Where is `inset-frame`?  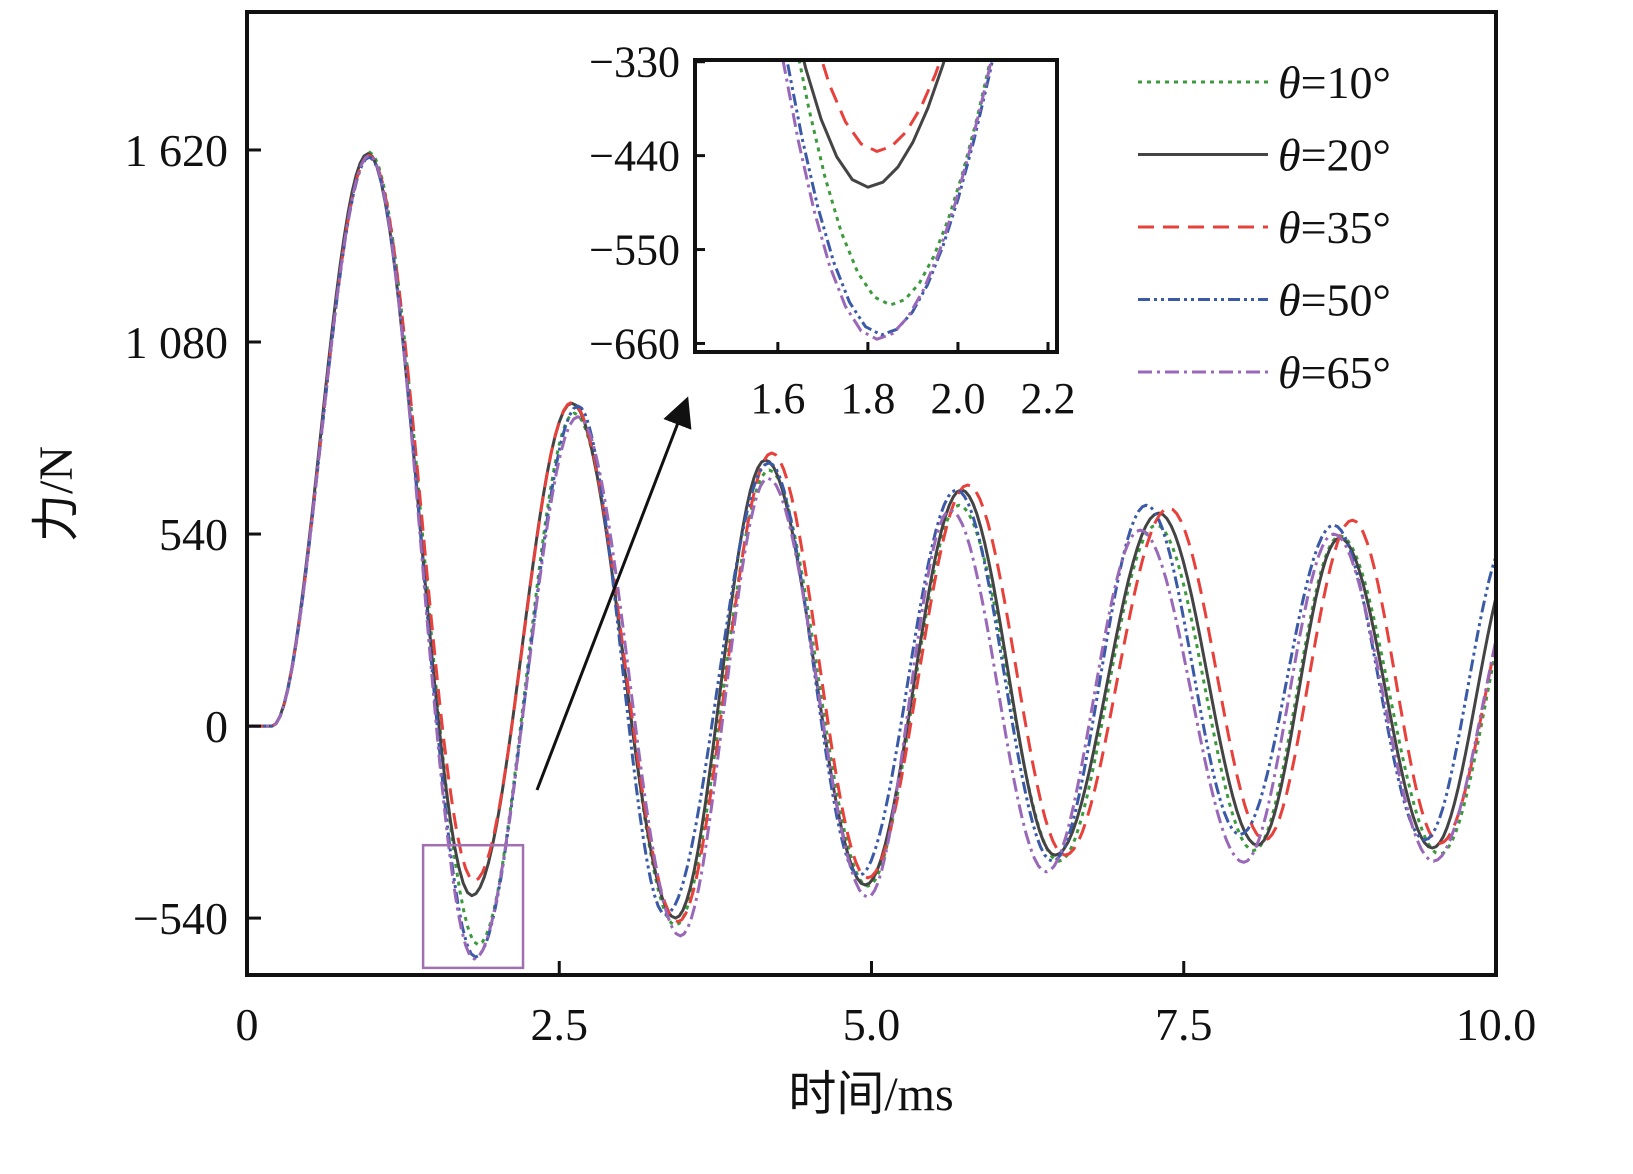 inset-frame is located at coordinates (876, 206).